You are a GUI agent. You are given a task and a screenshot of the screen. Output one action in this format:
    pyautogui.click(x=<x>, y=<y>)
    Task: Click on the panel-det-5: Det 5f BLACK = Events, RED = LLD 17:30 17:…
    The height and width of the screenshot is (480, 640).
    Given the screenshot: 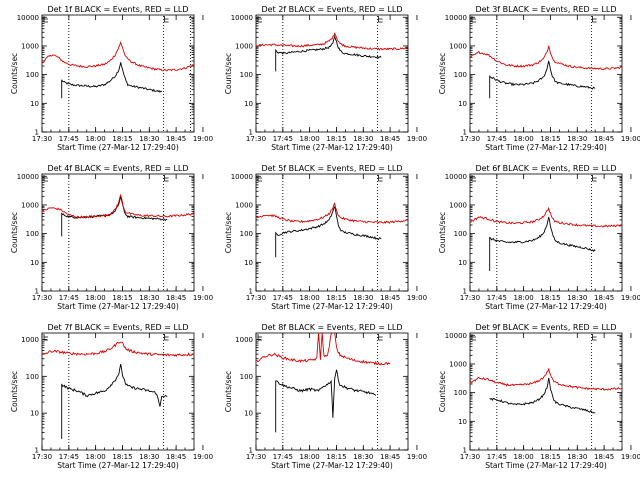 What is the action you would take?
    pyautogui.click(x=325, y=237)
    